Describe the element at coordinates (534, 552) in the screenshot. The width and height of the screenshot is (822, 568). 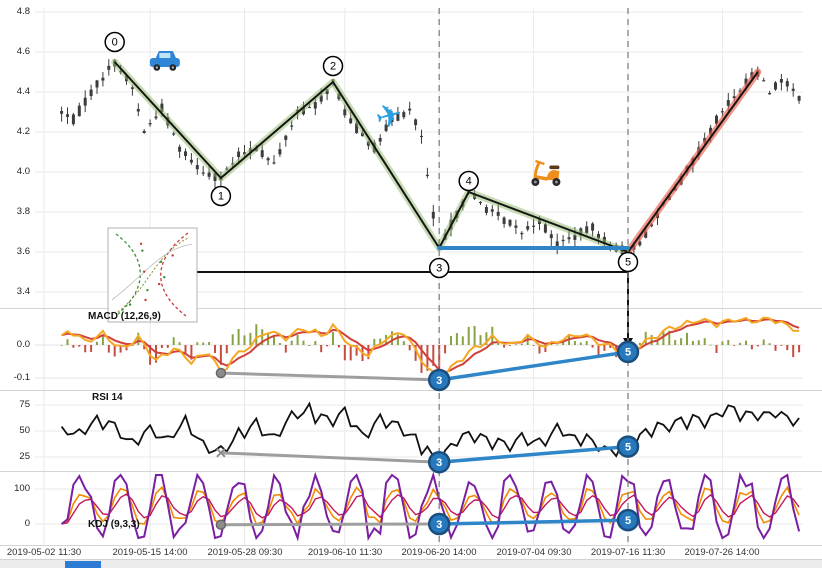
I see `x-tick-label: 2019-07-04 09:30` at that location.